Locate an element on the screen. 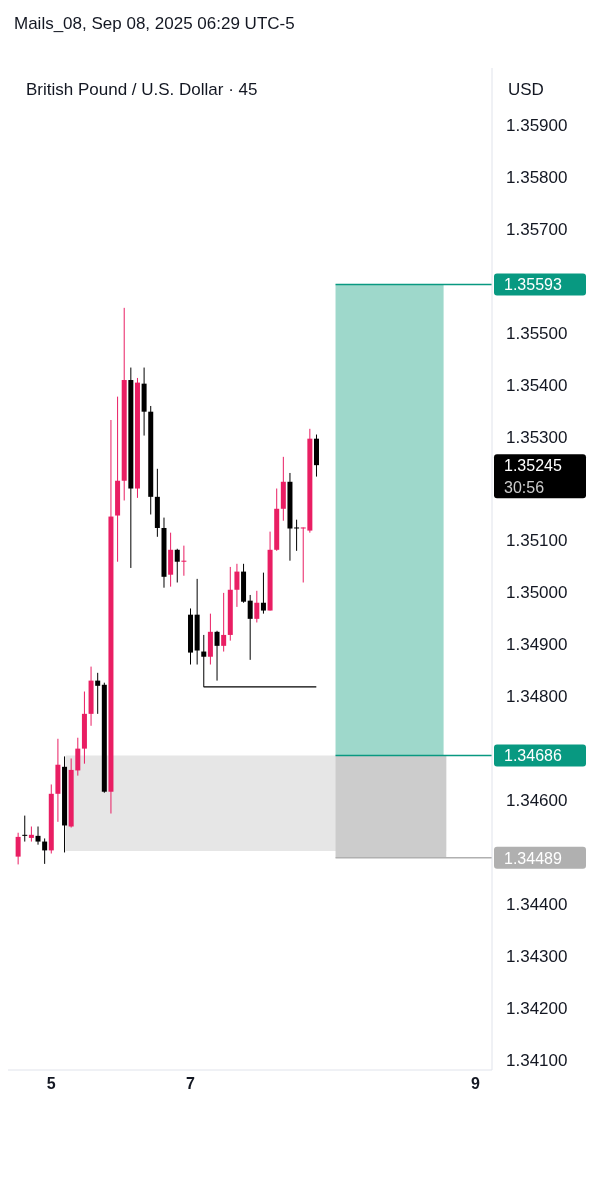 The height and width of the screenshot is (1200, 604). y-tick-label: 1.34800 is located at coordinates (537, 697).